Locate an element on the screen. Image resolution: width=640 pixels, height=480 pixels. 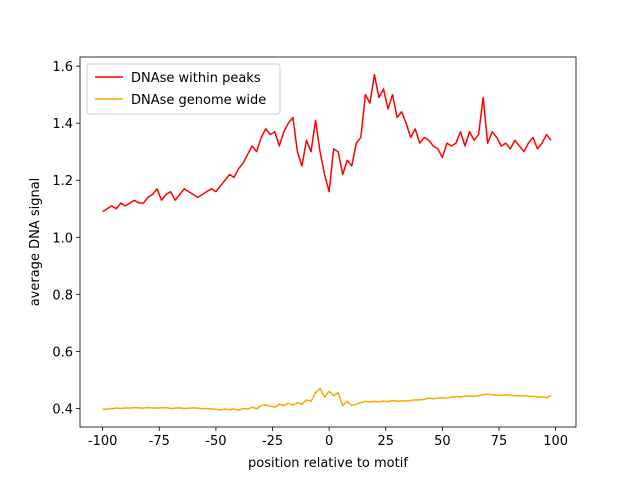
x-tick-label: 100 is located at coordinates (555, 441).